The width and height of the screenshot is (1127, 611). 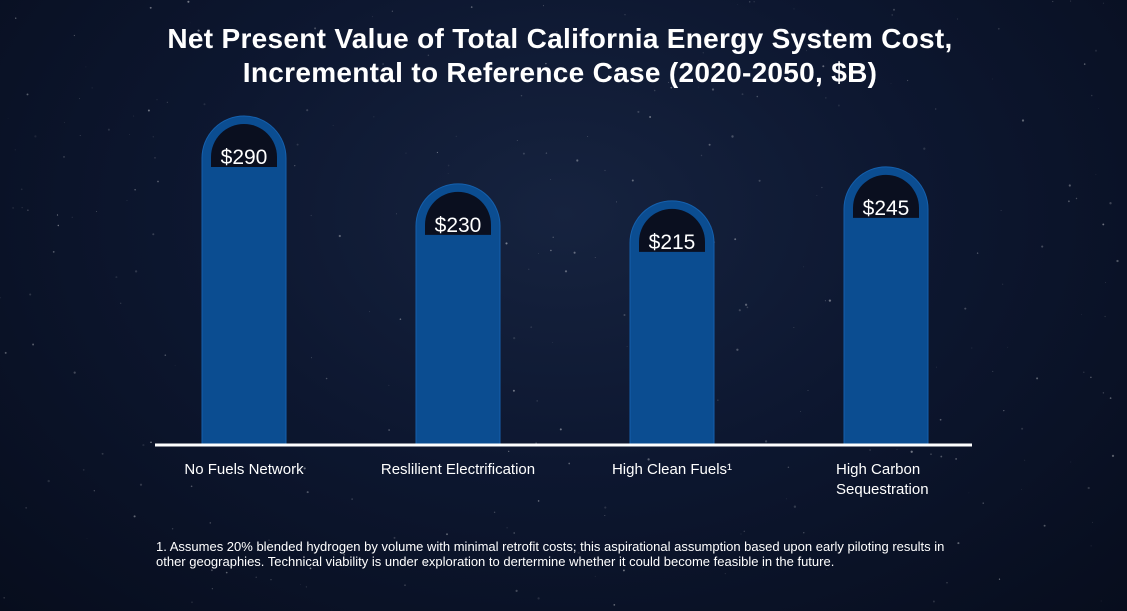 What do you see at coordinates (886, 208) in the screenshot?
I see `value-label-4: $245` at bounding box center [886, 208].